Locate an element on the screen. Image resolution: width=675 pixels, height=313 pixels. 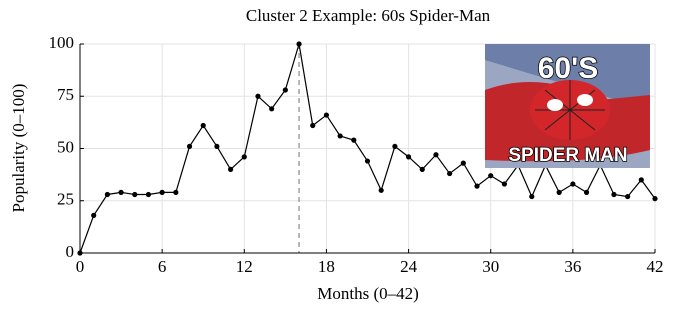
y-tick-label: 25 is located at coordinates (65, 199).